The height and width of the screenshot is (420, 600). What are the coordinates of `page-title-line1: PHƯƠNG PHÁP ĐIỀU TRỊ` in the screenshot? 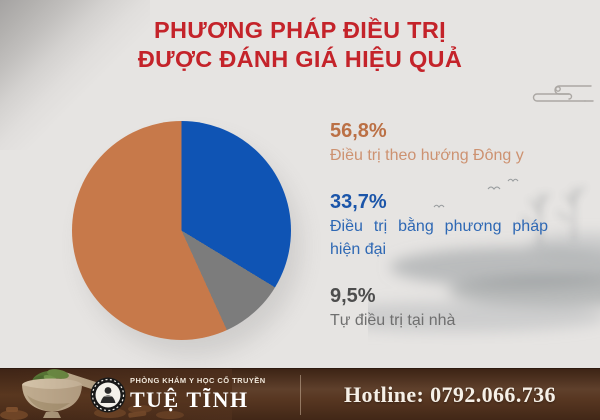 It's located at (300, 30).